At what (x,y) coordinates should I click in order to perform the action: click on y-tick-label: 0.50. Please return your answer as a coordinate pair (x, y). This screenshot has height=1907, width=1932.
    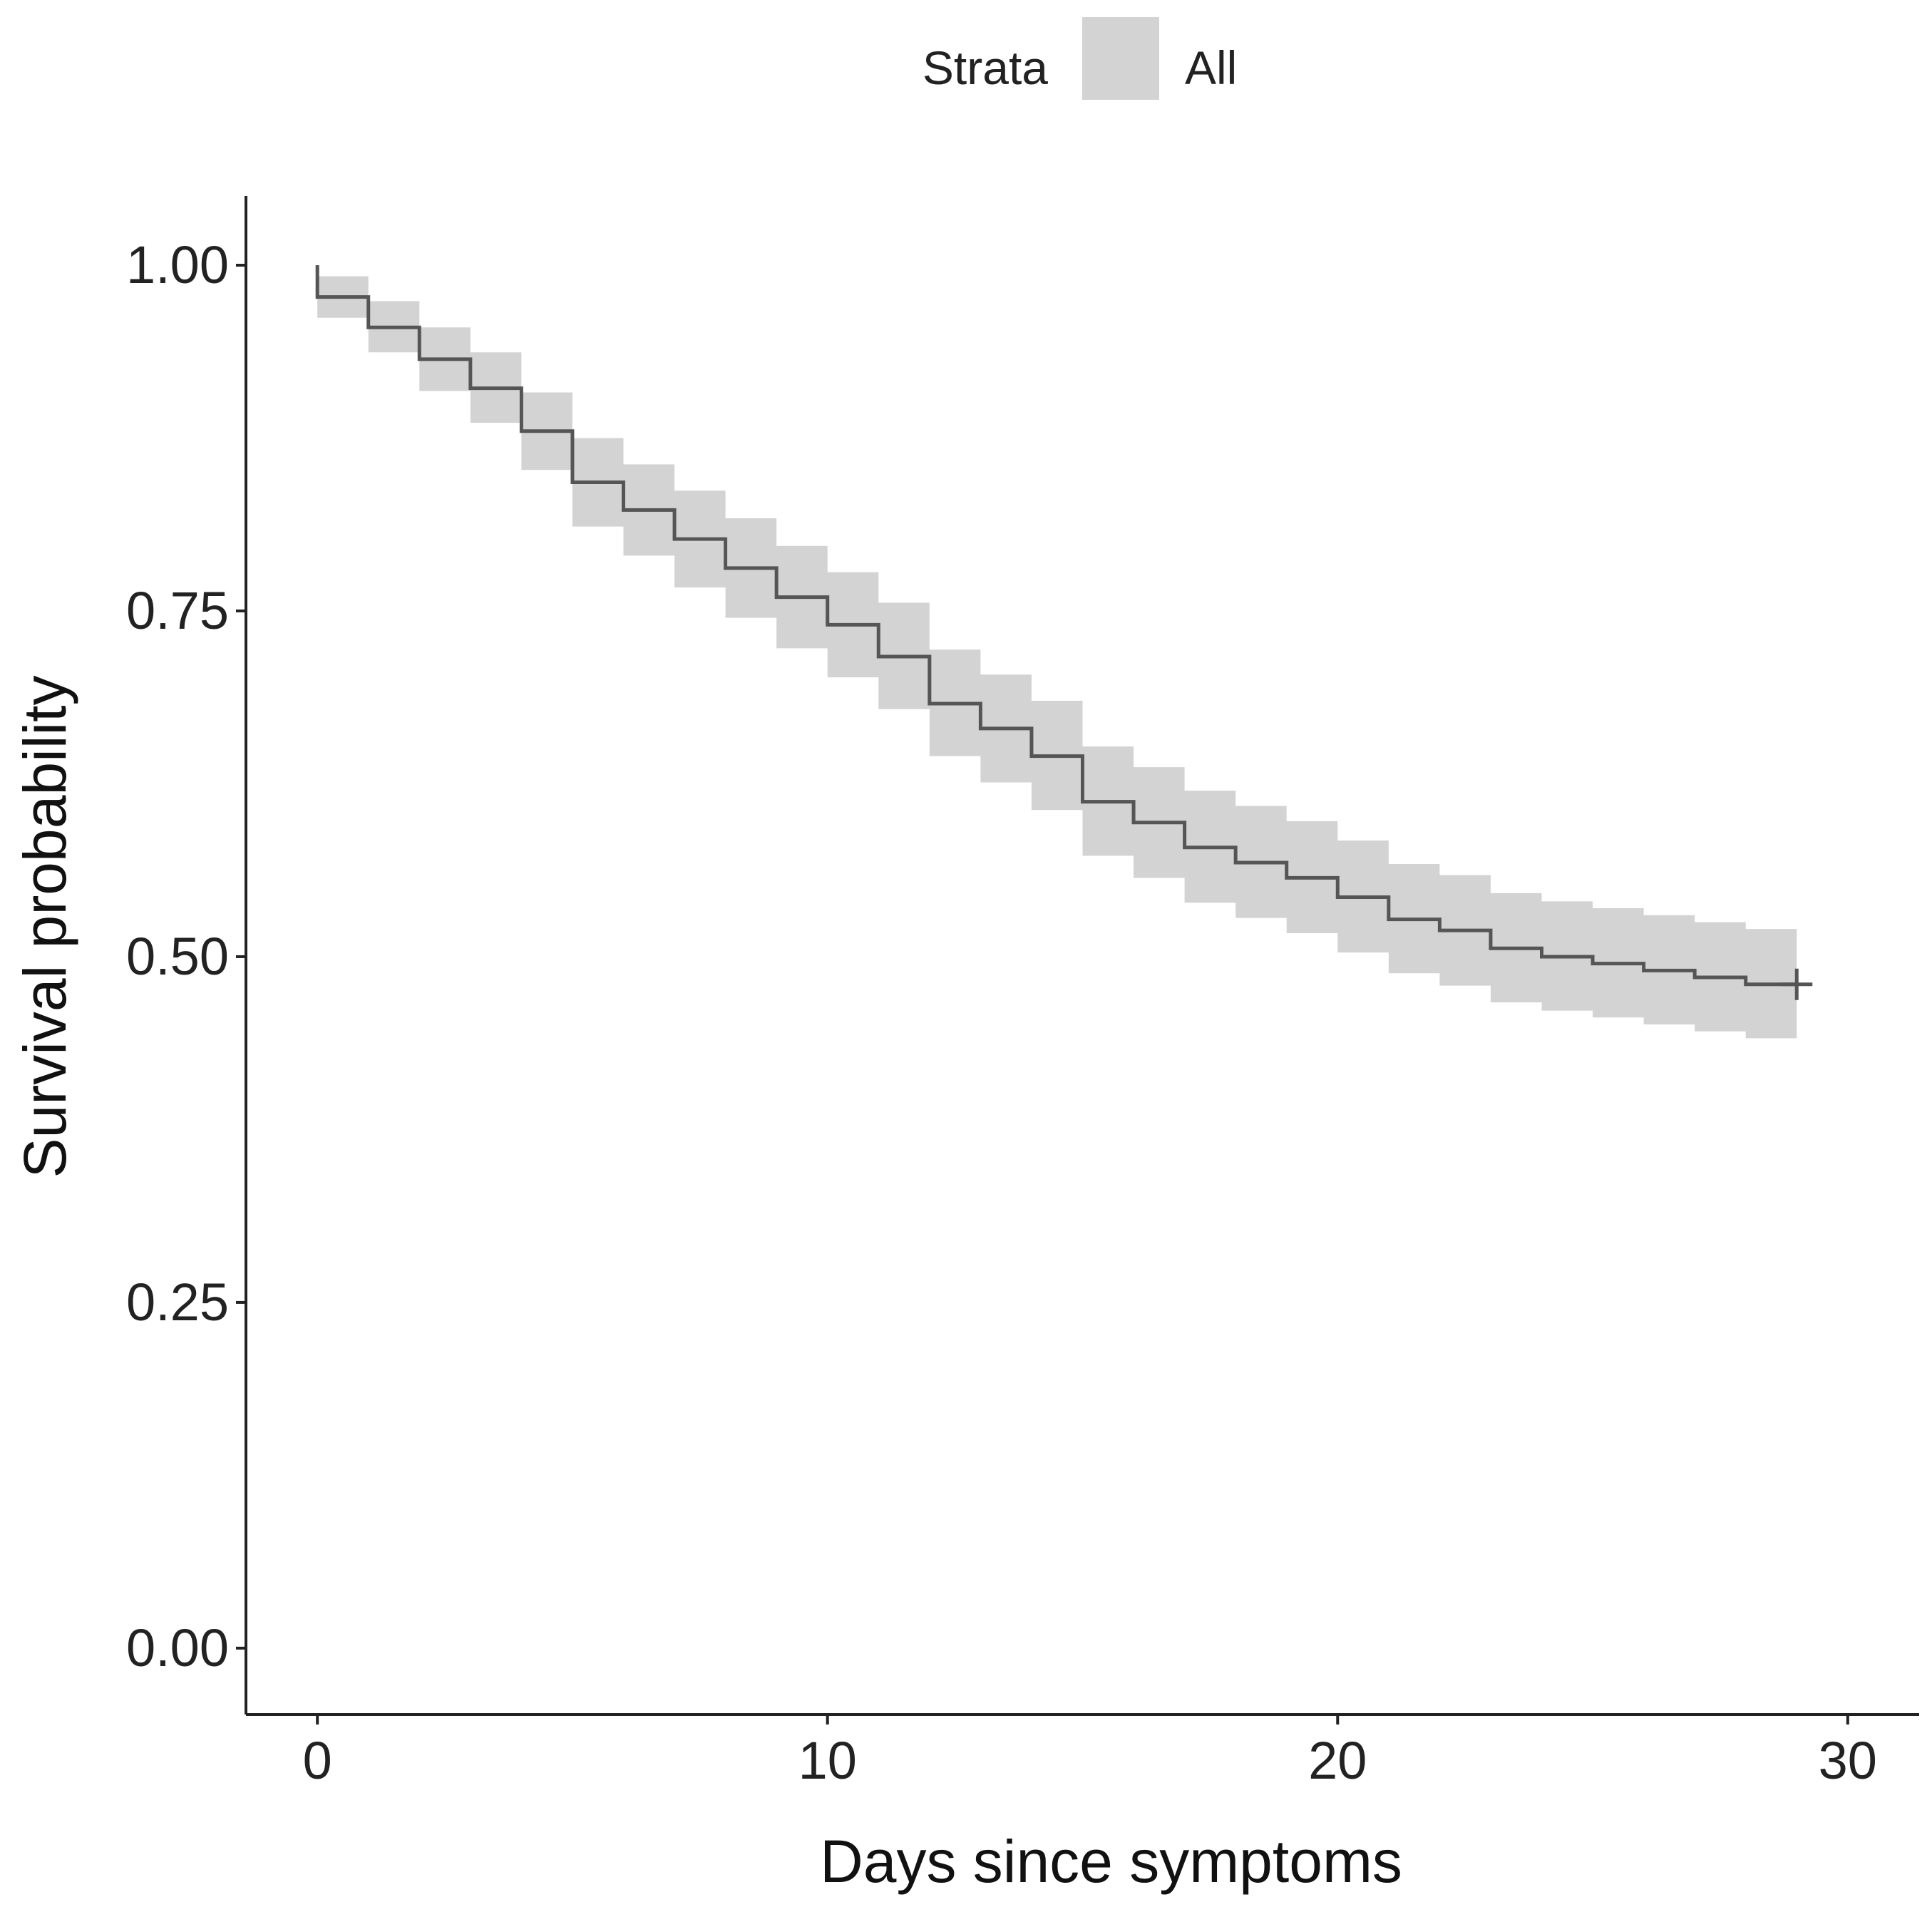
    Looking at the image, I should click on (178, 956).